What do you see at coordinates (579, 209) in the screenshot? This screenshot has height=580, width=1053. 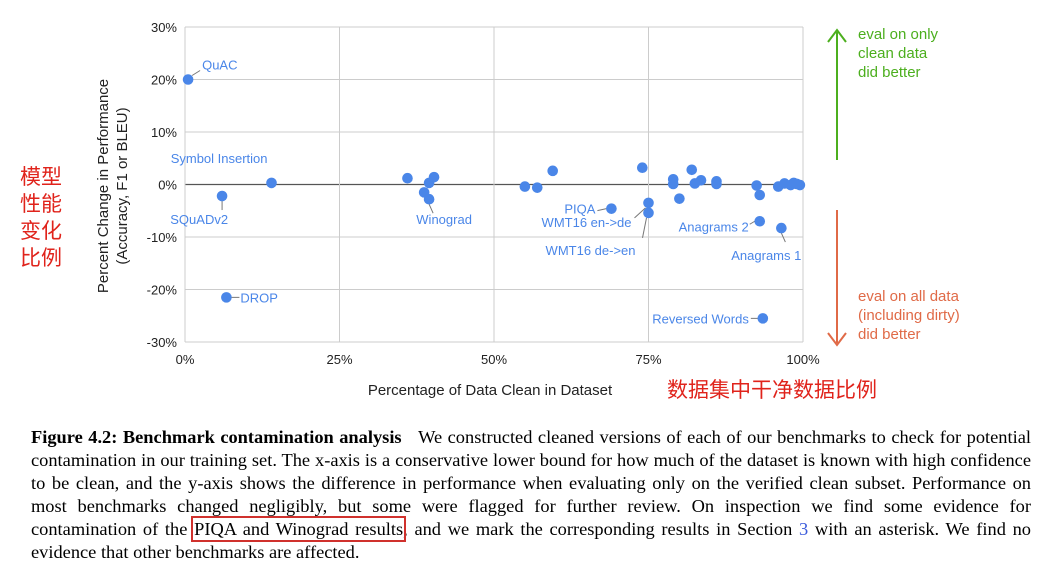 I see `point-label: PIQA` at bounding box center [579, 209].